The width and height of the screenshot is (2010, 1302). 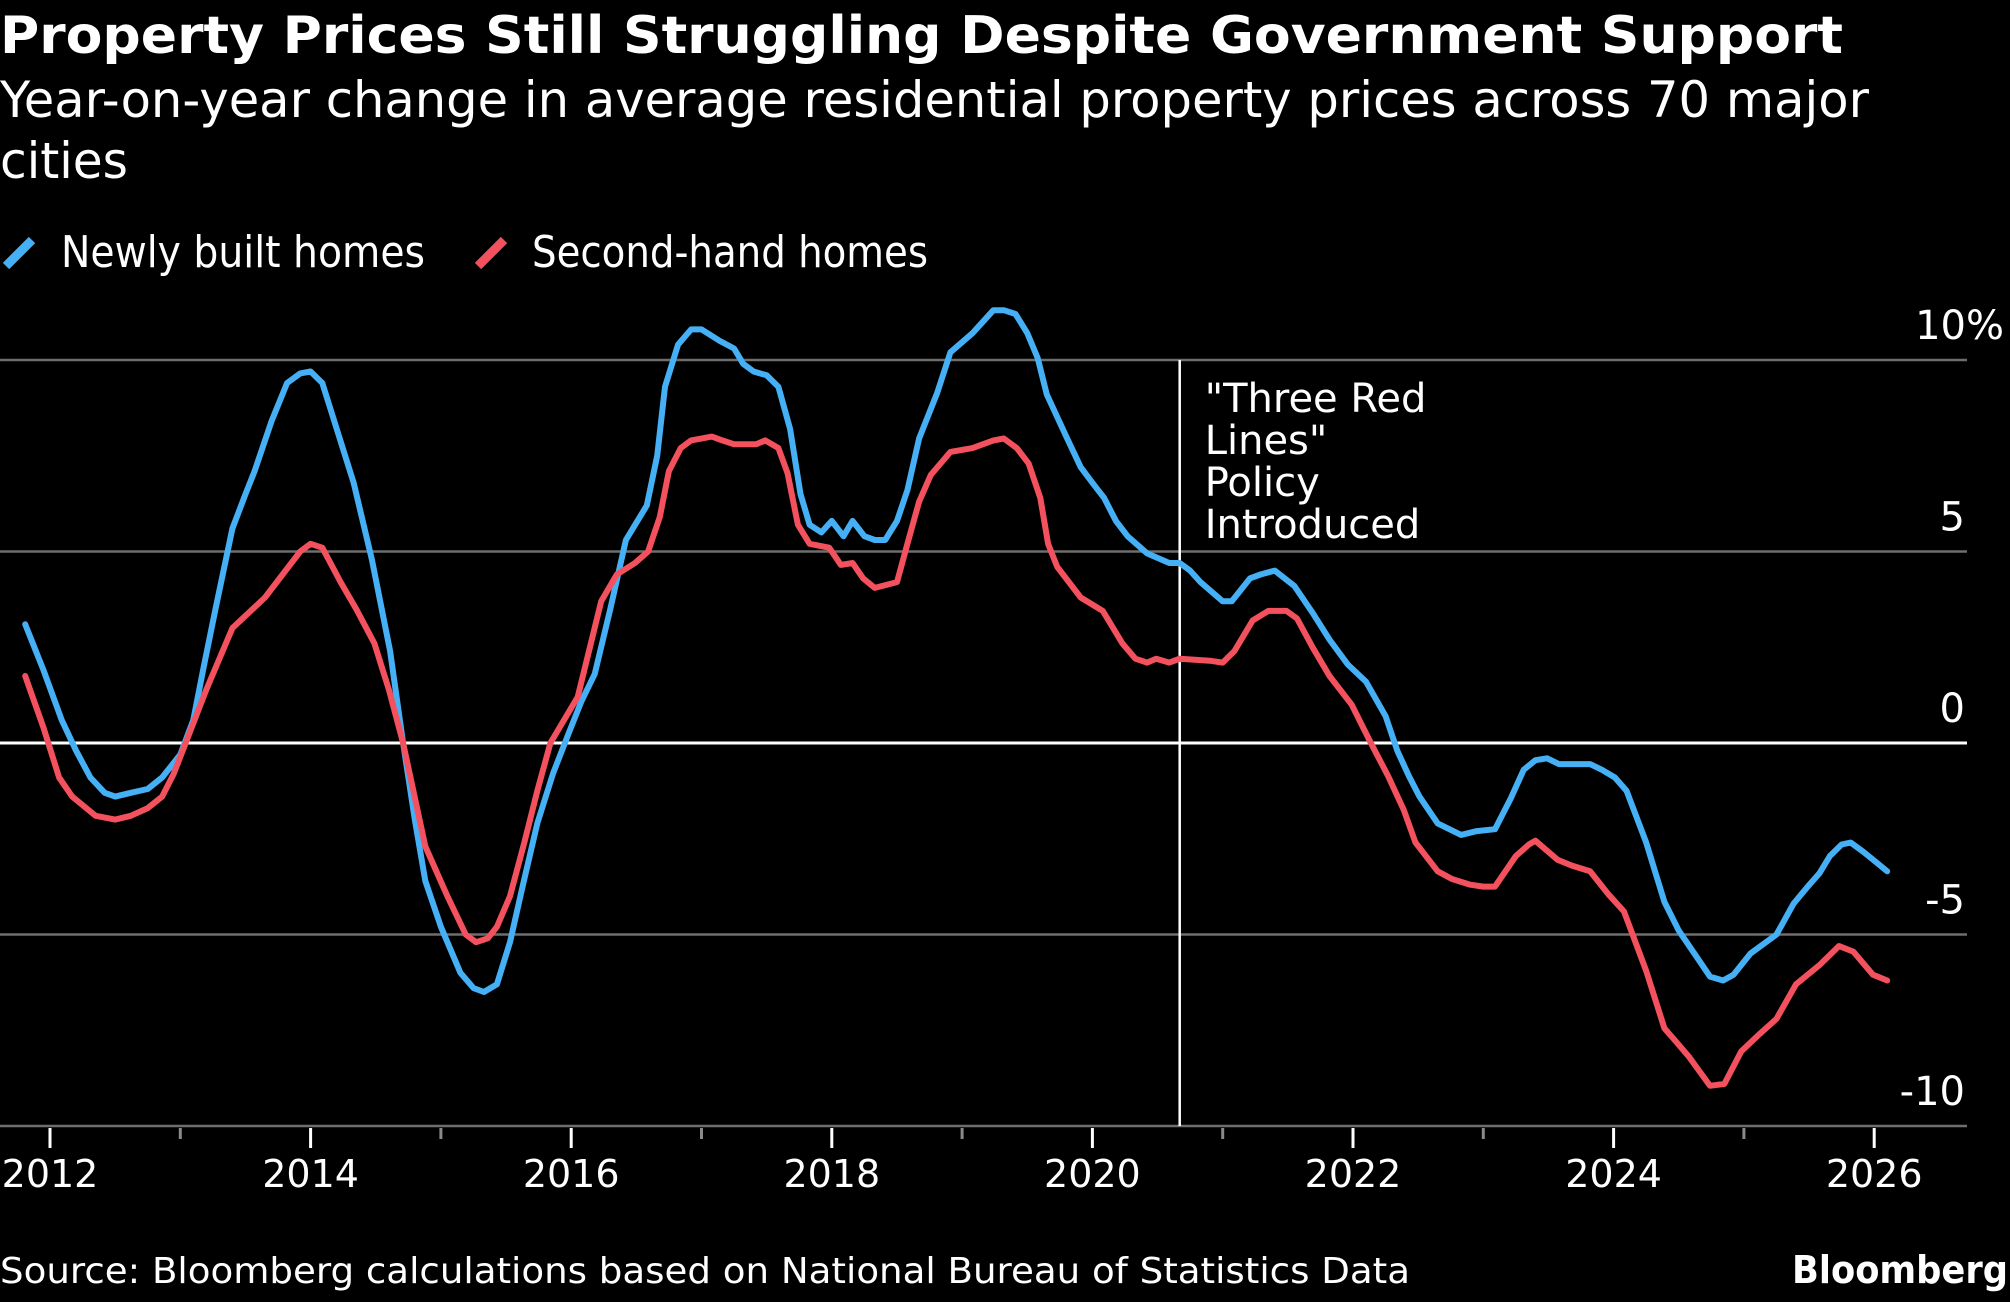 I want to click on y-tick-label: 0, so click(x=1952, y=709).